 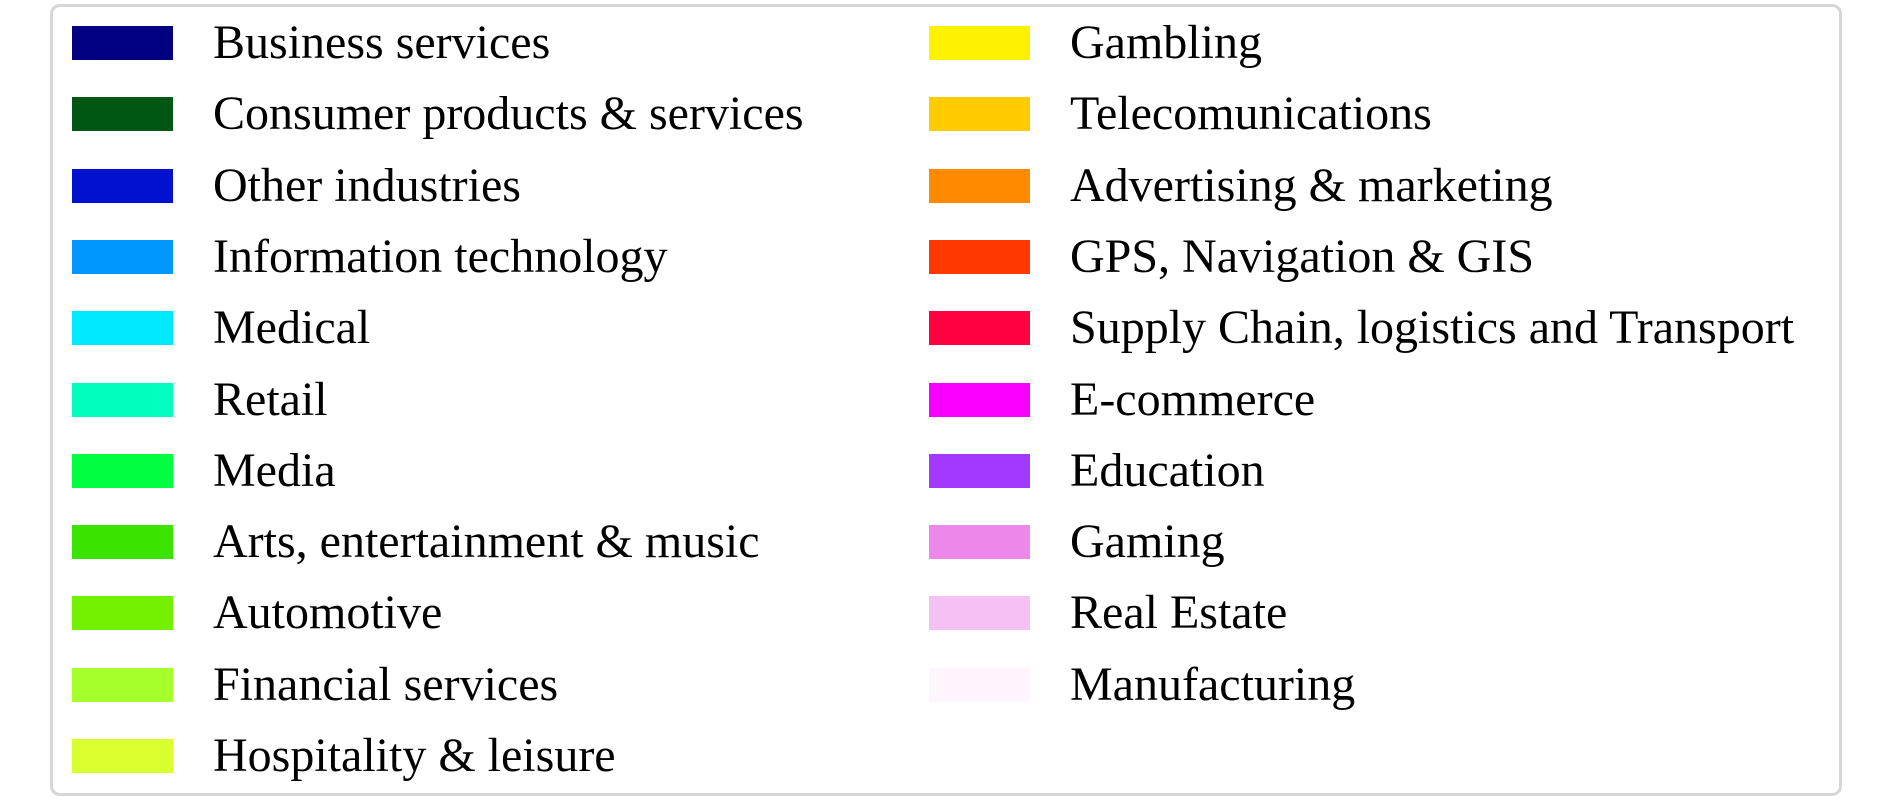 I want to click on legend-label: Gaming, so click(x=1147, y=542).